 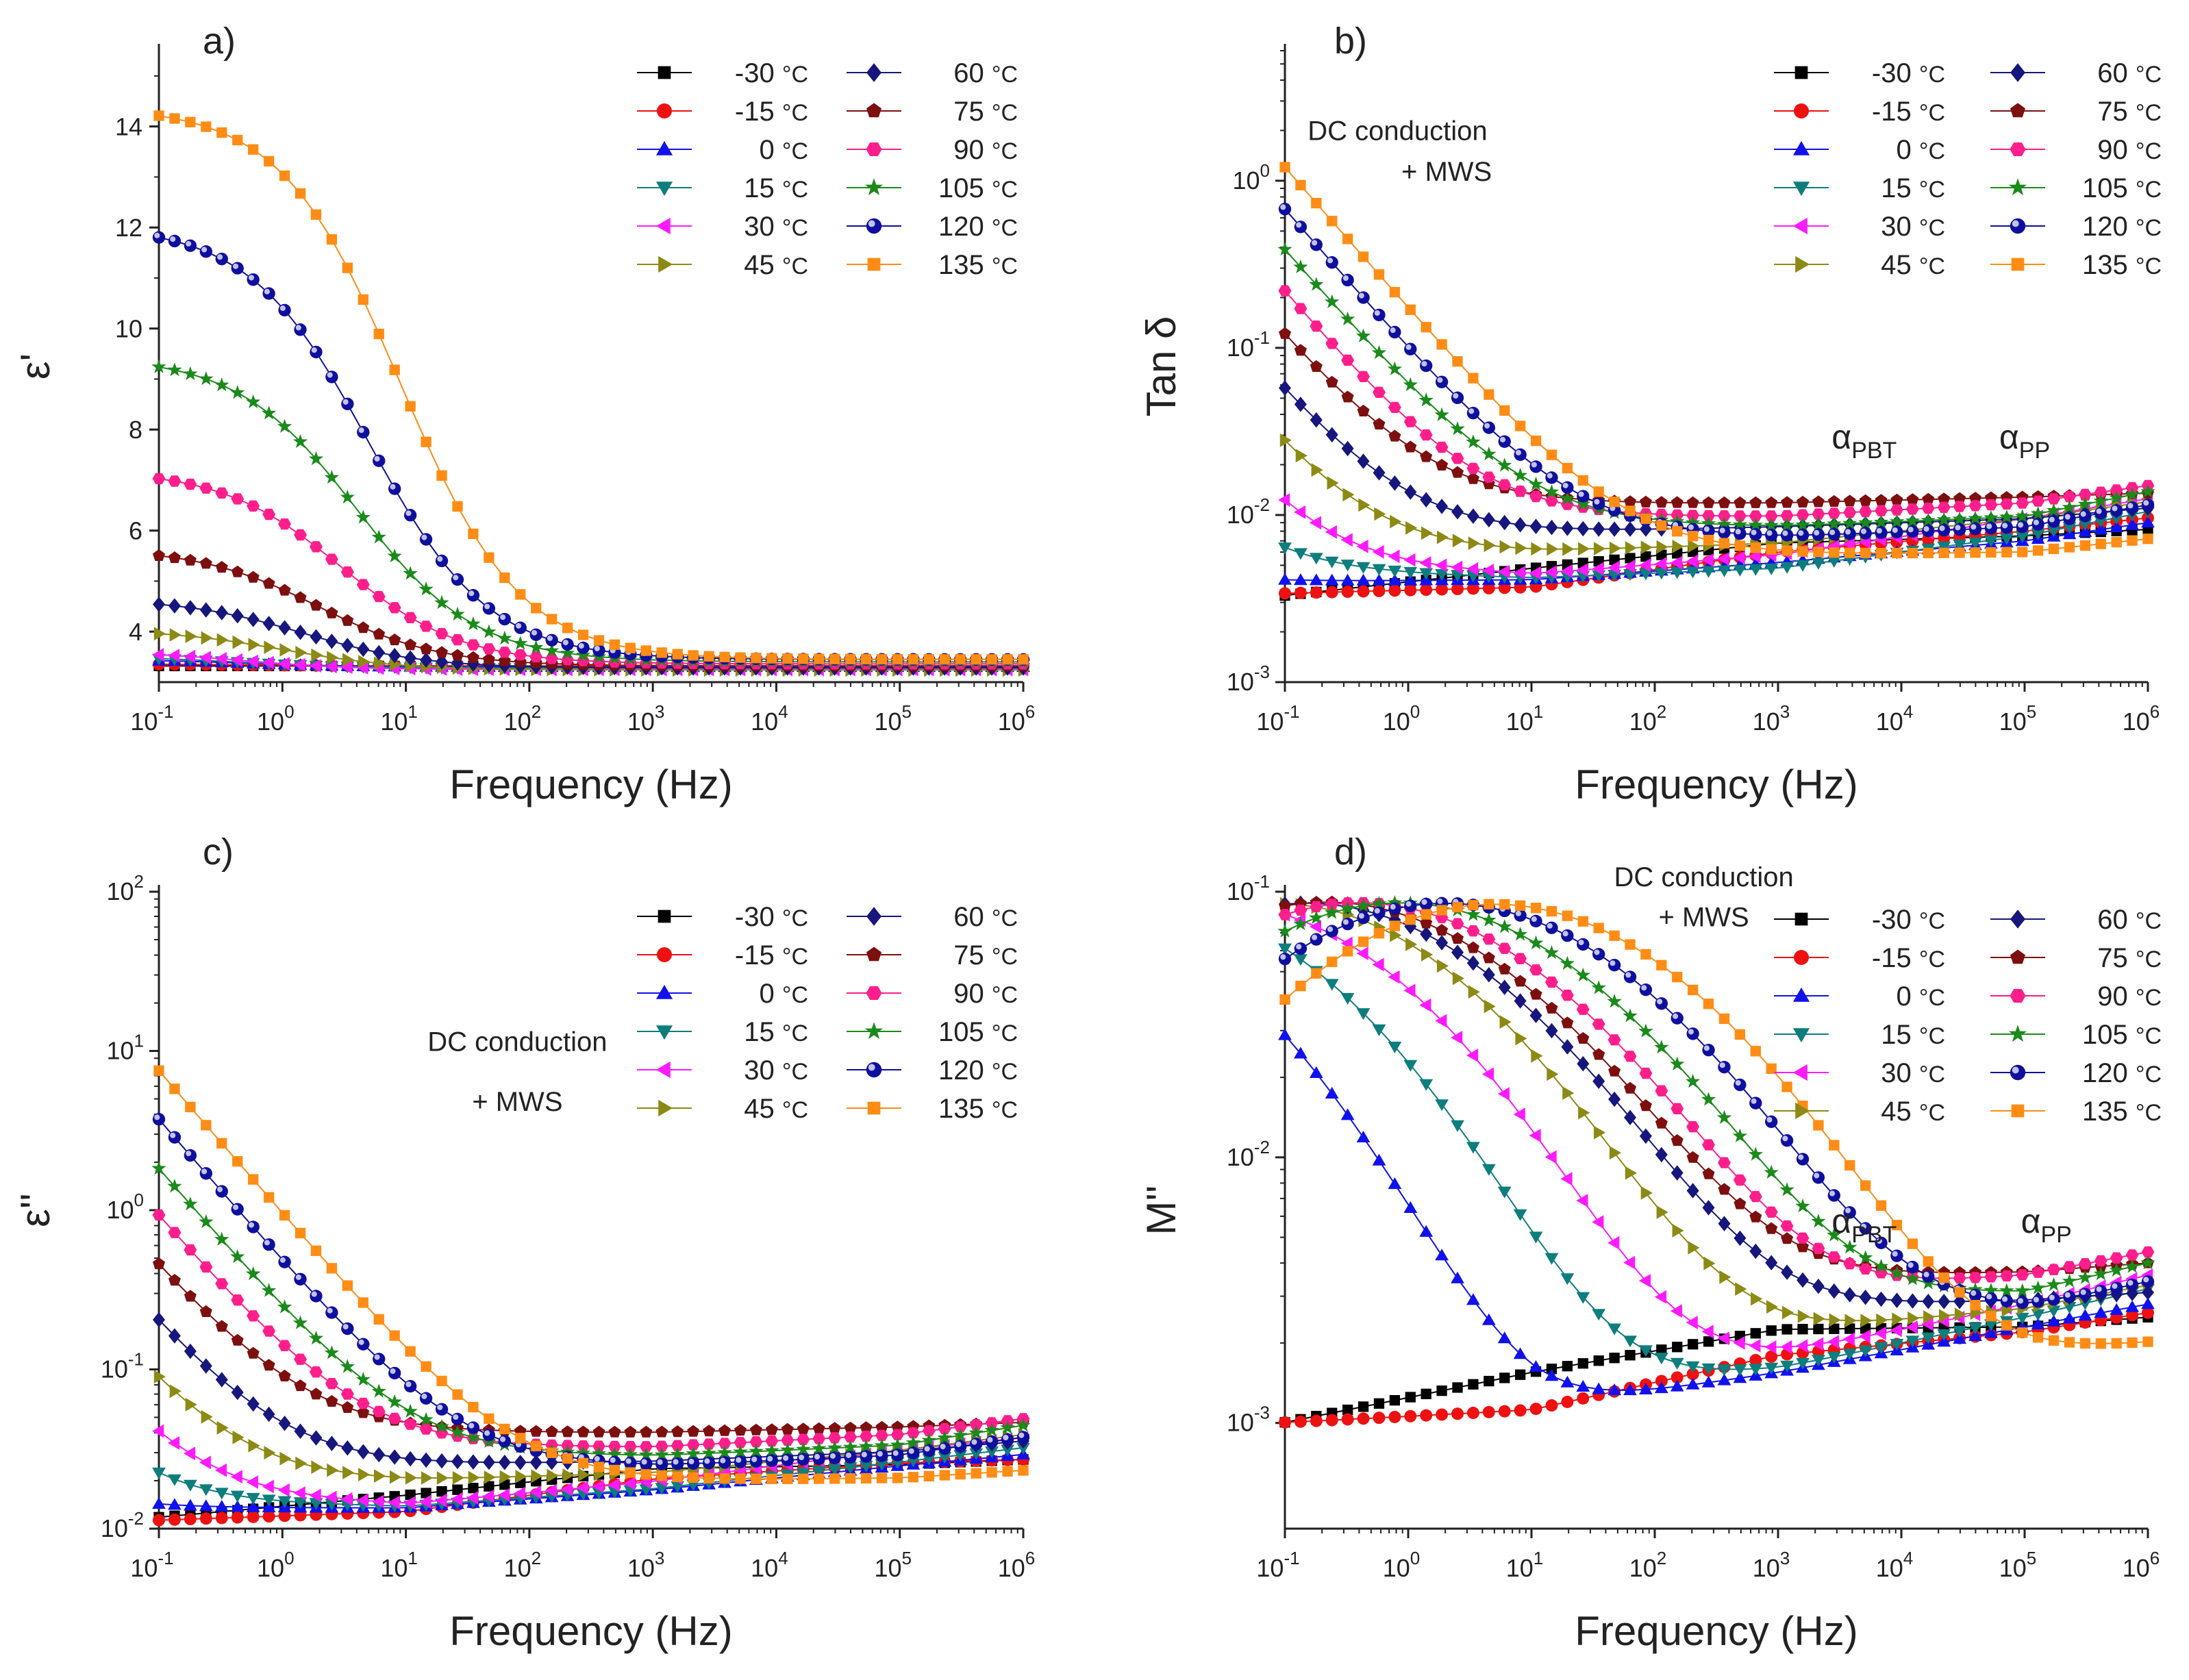 I want to click on legend-item: 135 °C, so click(x=932, y=265).